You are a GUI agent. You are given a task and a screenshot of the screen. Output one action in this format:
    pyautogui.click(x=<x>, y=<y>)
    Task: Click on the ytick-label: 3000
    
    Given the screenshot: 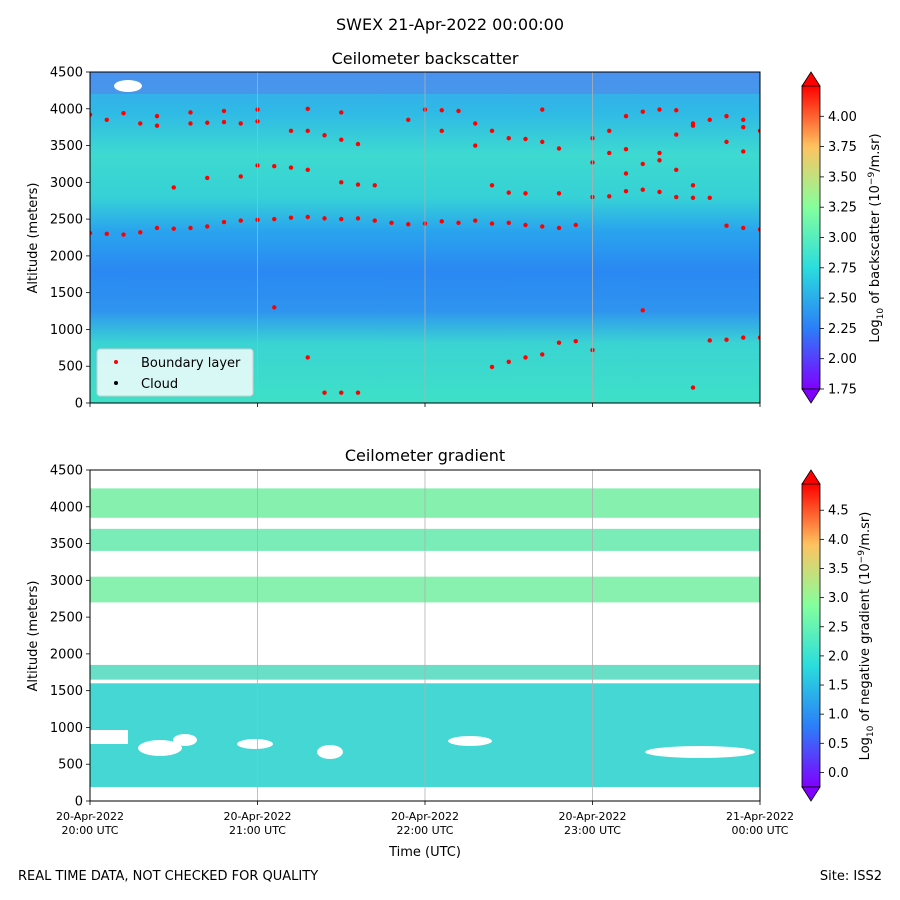 What is the action you would take?
    pyautogui.click(x=66, y=581)
    